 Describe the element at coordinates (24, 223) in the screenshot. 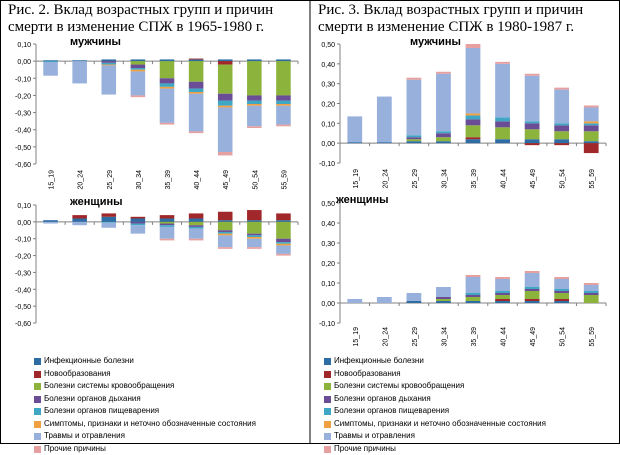

I see `y-tick-label: 0,00` at that location.